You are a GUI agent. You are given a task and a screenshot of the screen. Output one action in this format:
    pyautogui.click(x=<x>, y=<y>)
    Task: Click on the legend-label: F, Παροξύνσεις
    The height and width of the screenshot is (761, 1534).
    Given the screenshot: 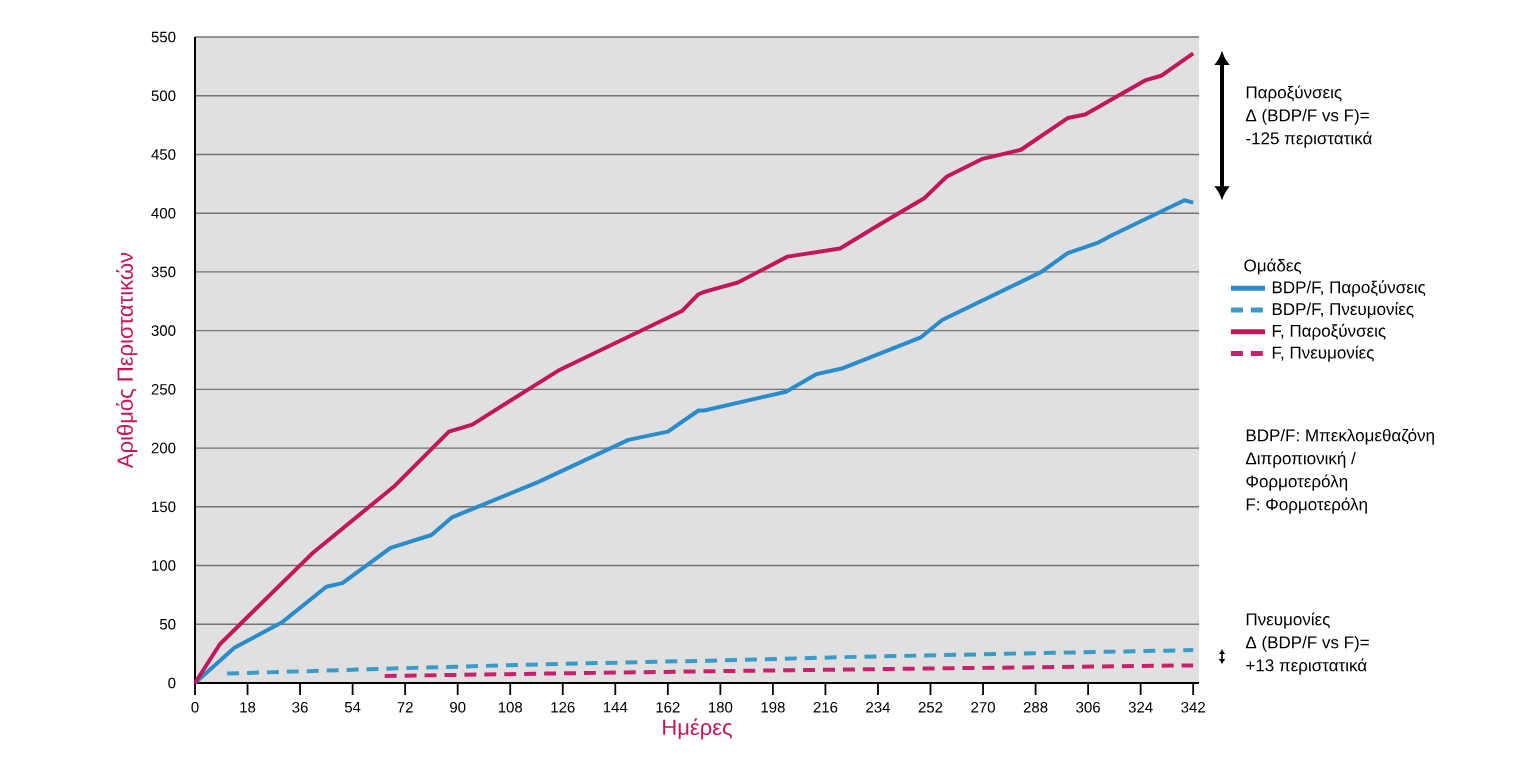 What is the action you would take?
    pyautogui.click(x=1329, y=332)
    